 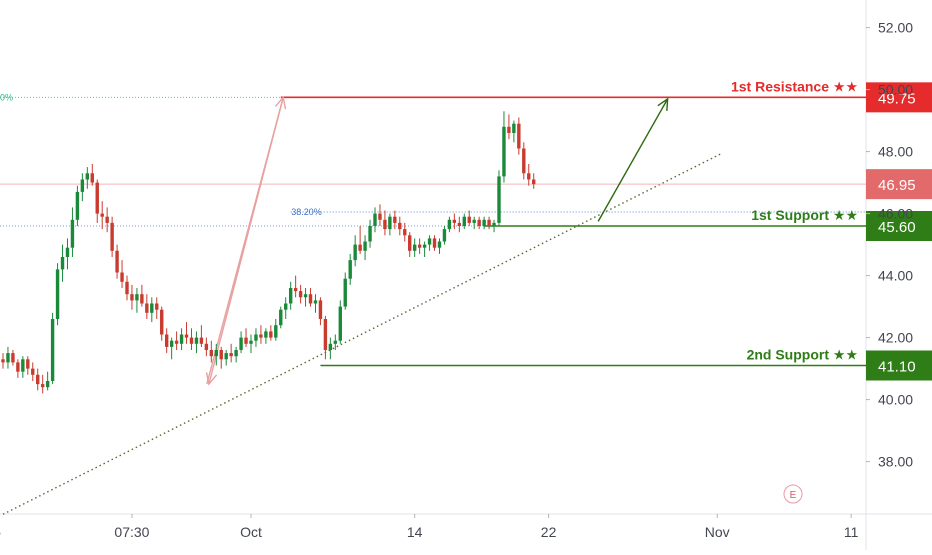 I want to click on event-marker-label: E, so click(x=793, y=495).